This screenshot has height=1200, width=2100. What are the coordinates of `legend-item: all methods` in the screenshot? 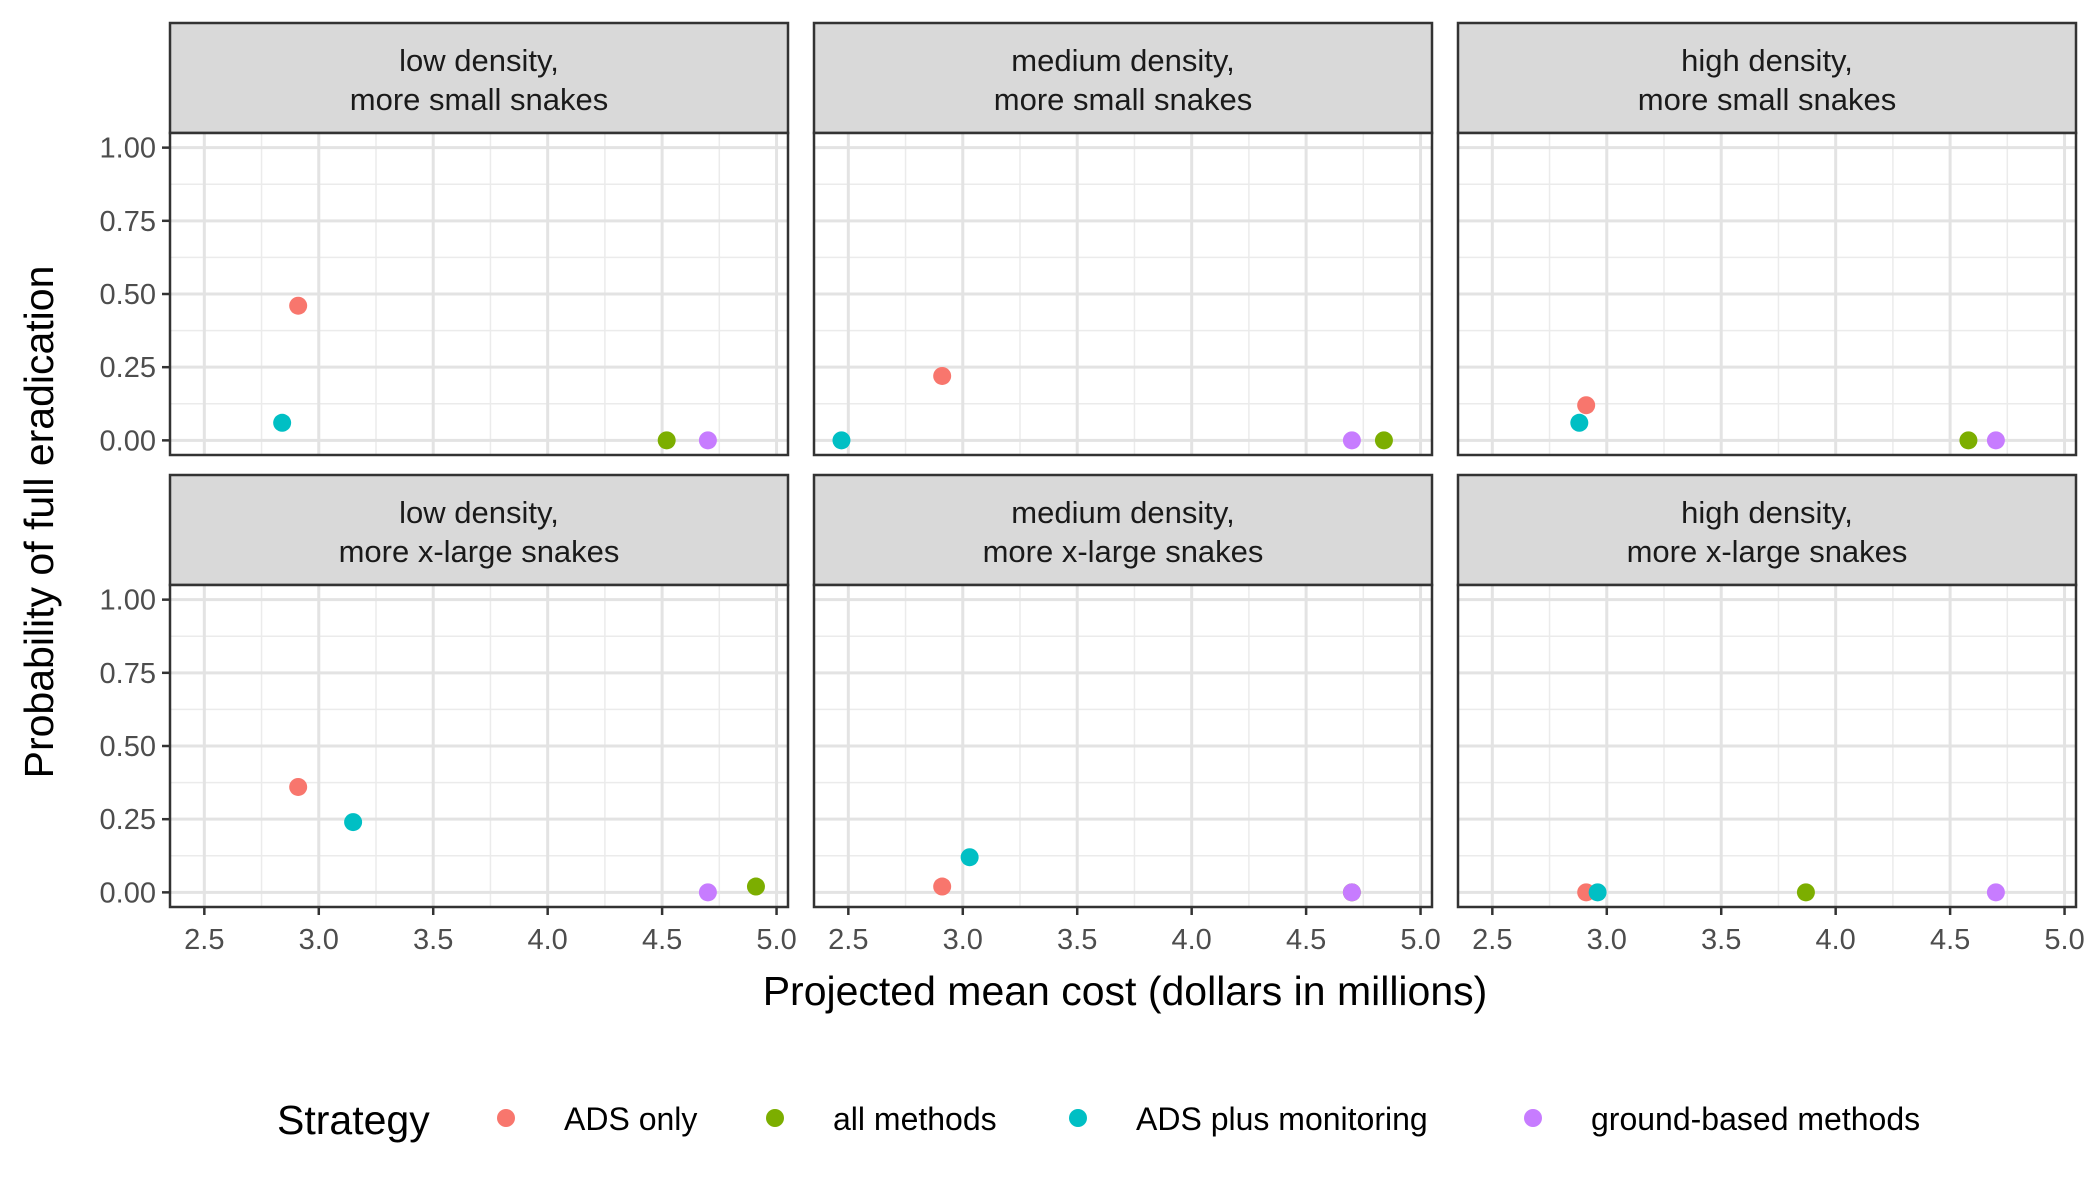 It's located at (881, 1119).